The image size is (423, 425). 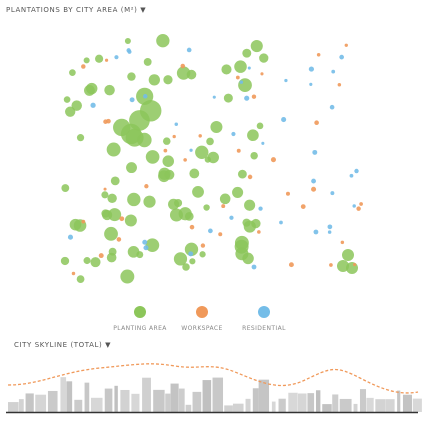 What do you see at coordinates (63, 345) in the screenshot?
I see `section-title: CITY SKYLINE (TOTAL) ▼` at bounding box center [63, 345].